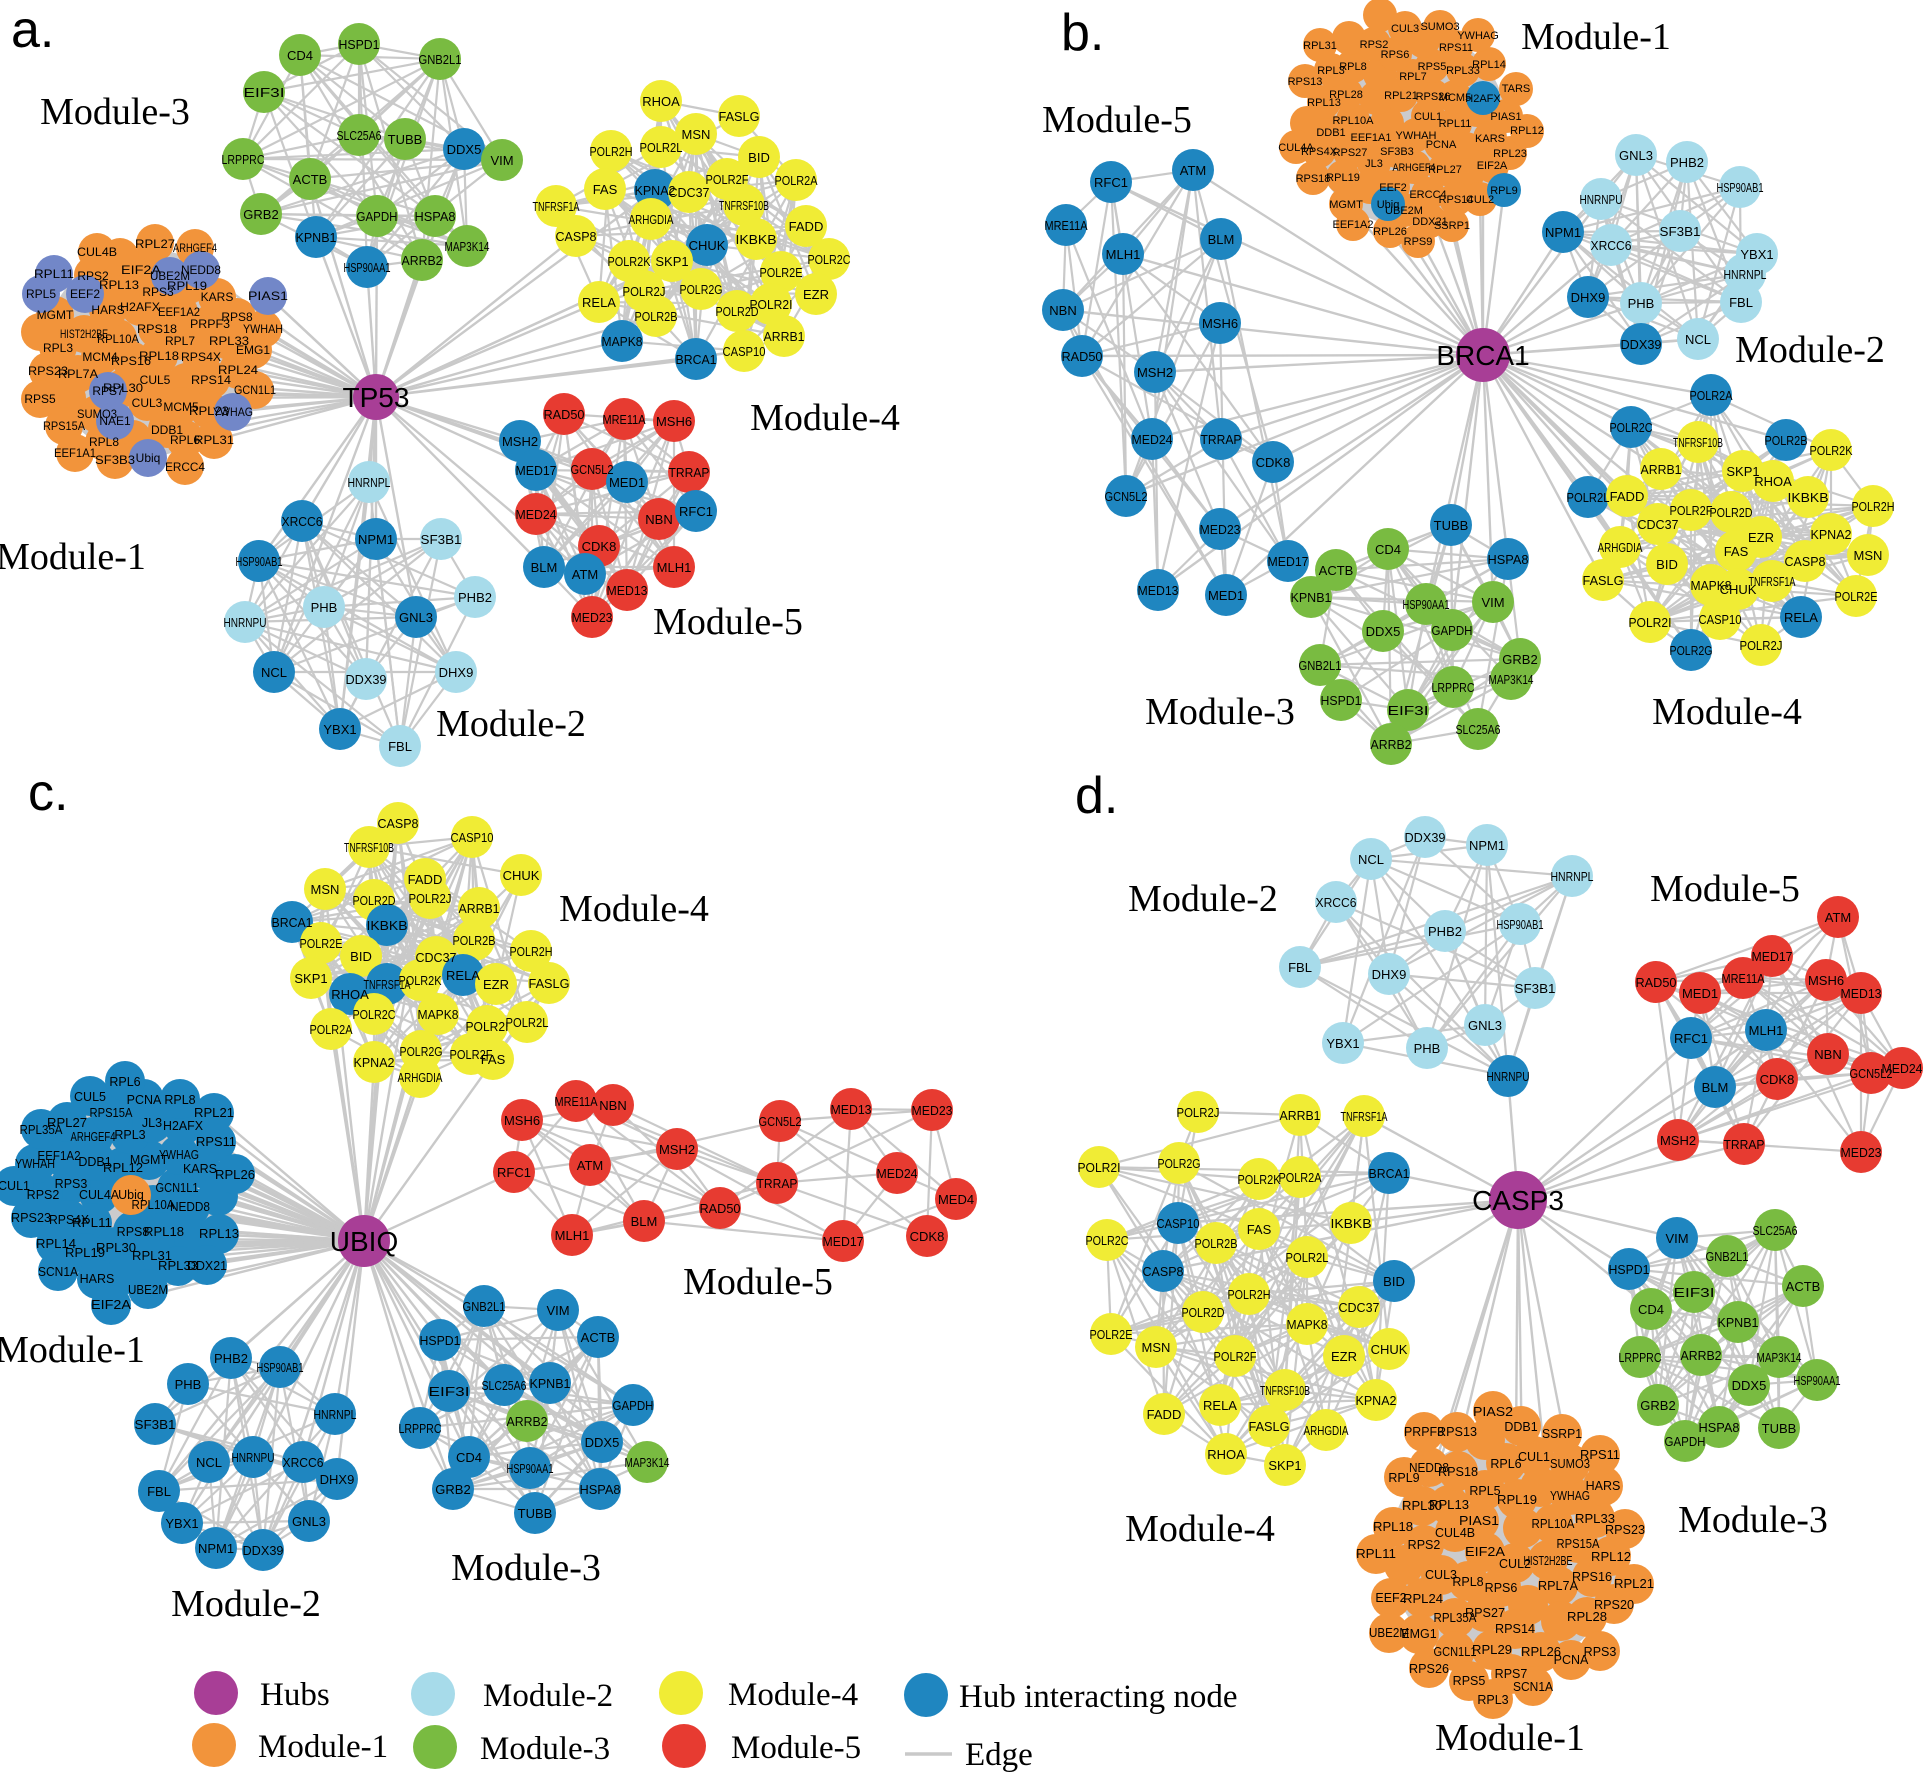  Describe the element at coordinates (1711, 585) in the screenshot. I see `svg-text: MAPK8` at that location.